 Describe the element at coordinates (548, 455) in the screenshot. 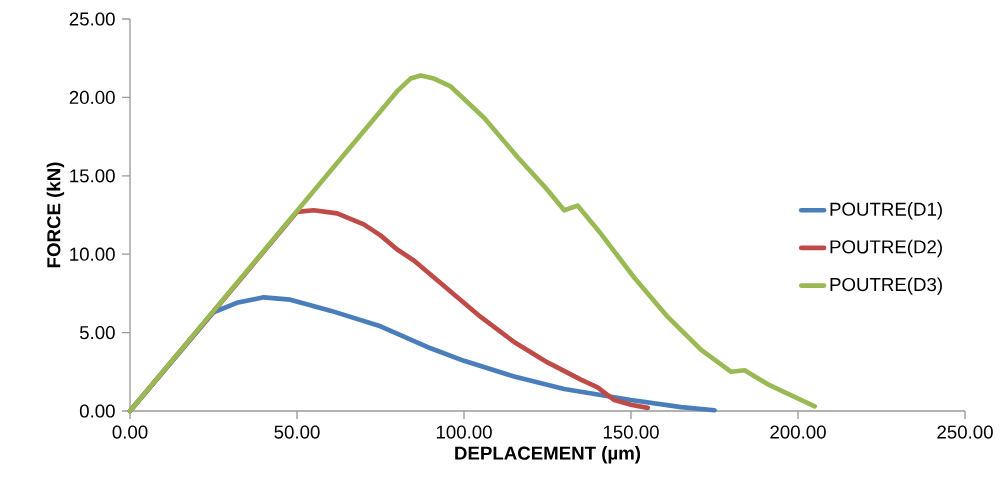

I see `x-axis-title: DEPLACEMENT (µm)` at that location.